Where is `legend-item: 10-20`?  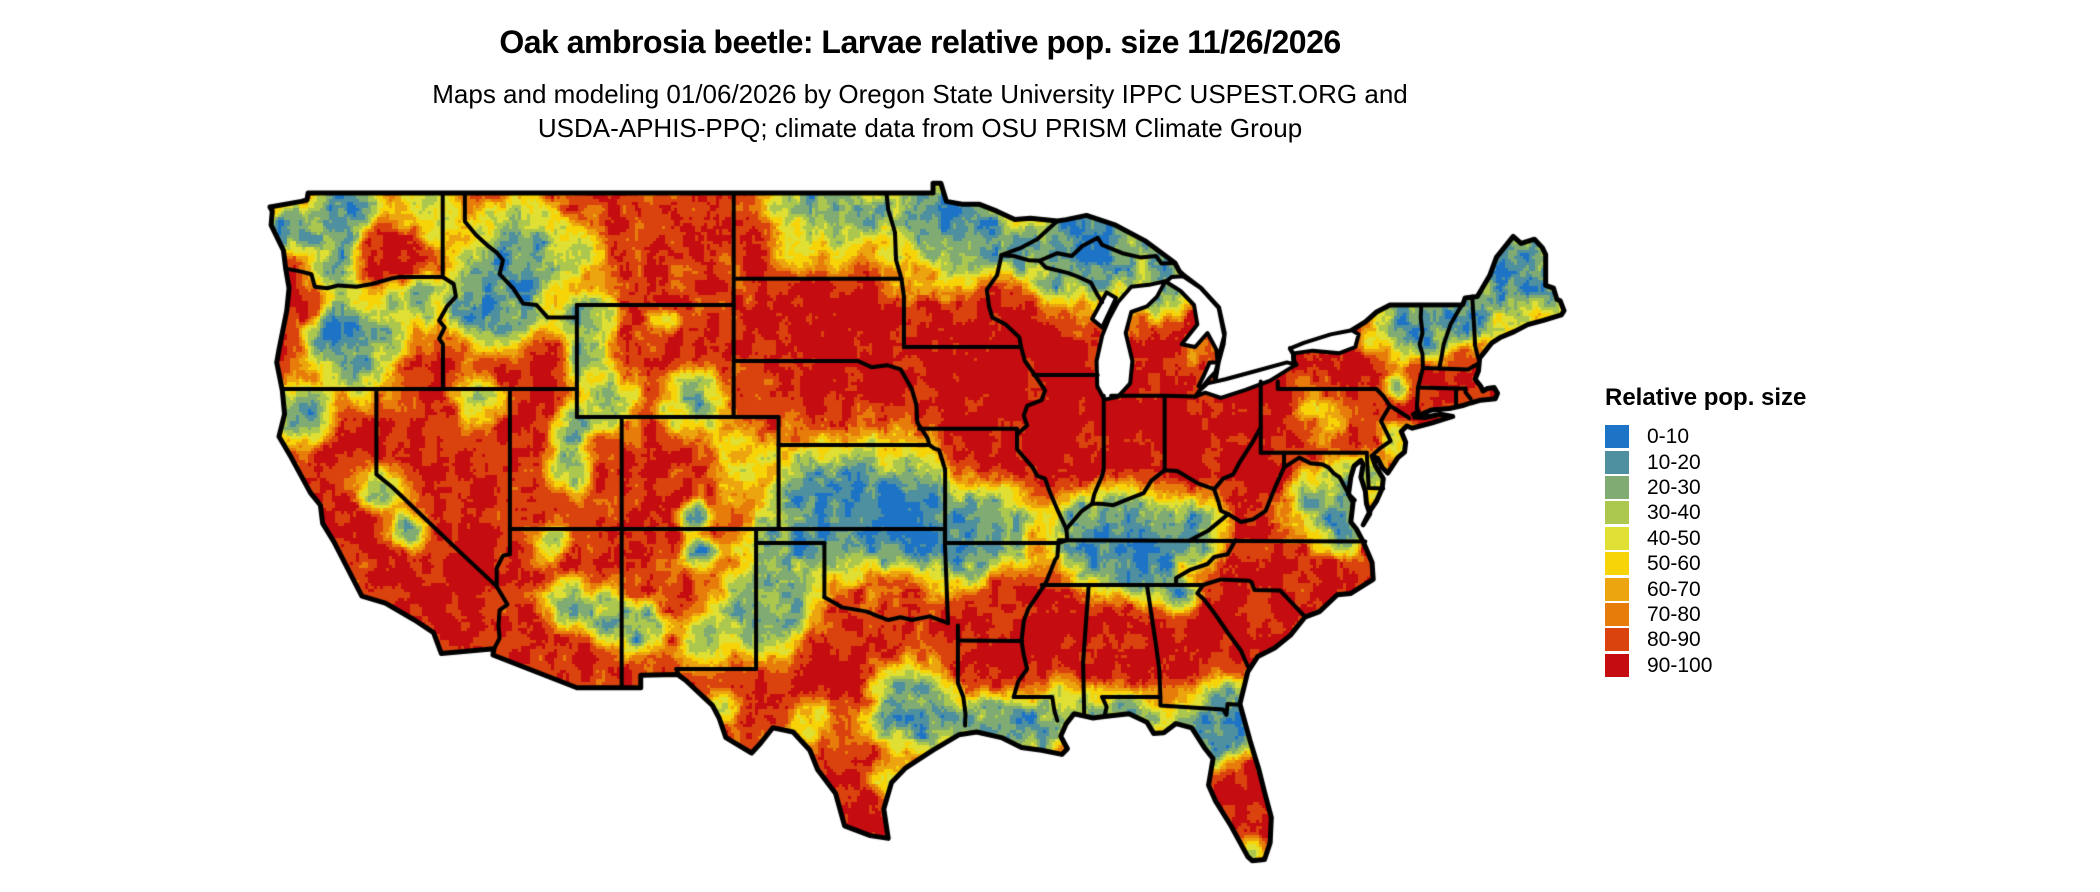
legend-item: 10-20 is located at coordinates (1765, 461).